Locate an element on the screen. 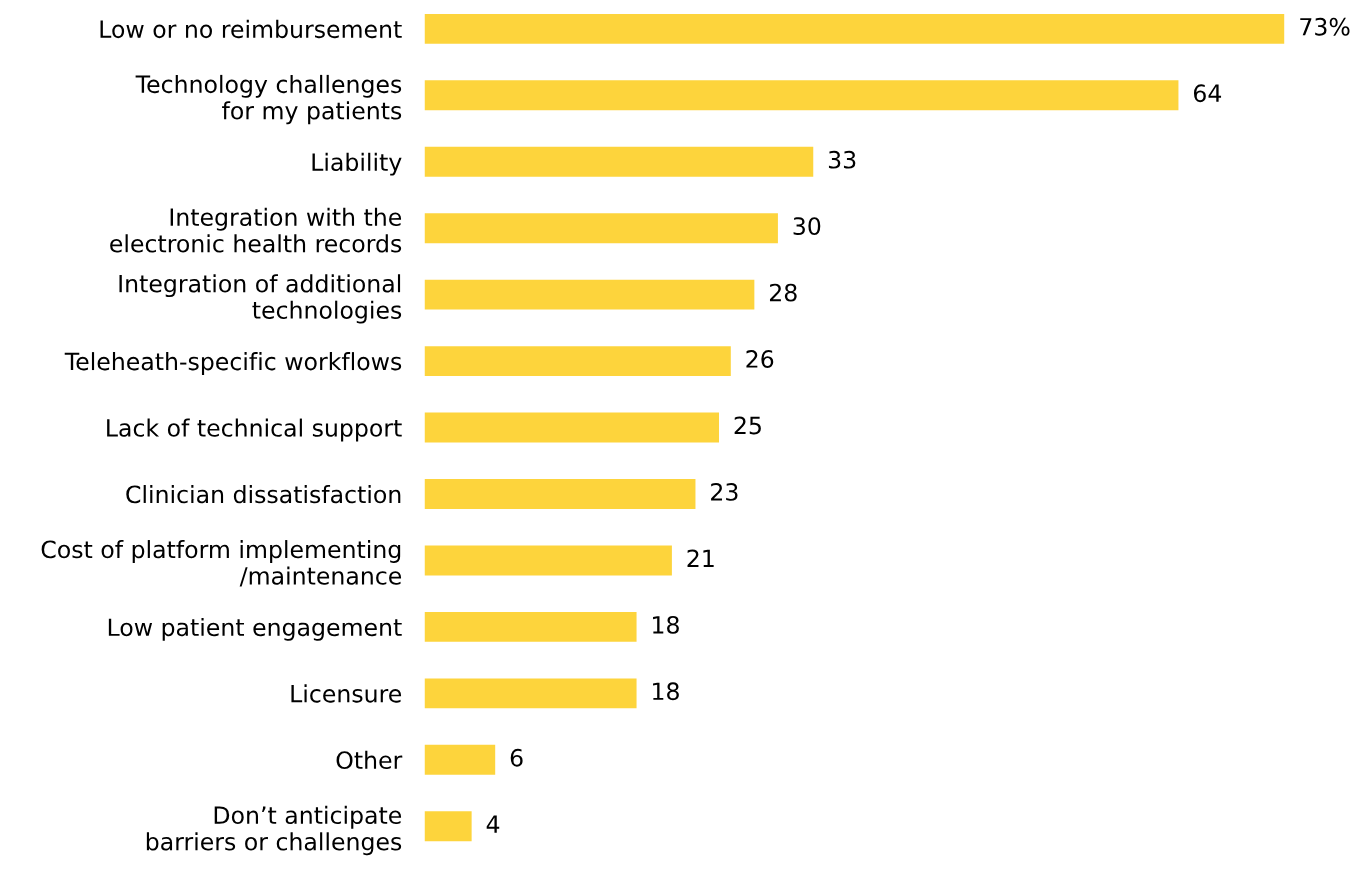 The height and width of the screenshot is (877, 1365). y-tick-label: Liability is located at coordinates (357, 164).